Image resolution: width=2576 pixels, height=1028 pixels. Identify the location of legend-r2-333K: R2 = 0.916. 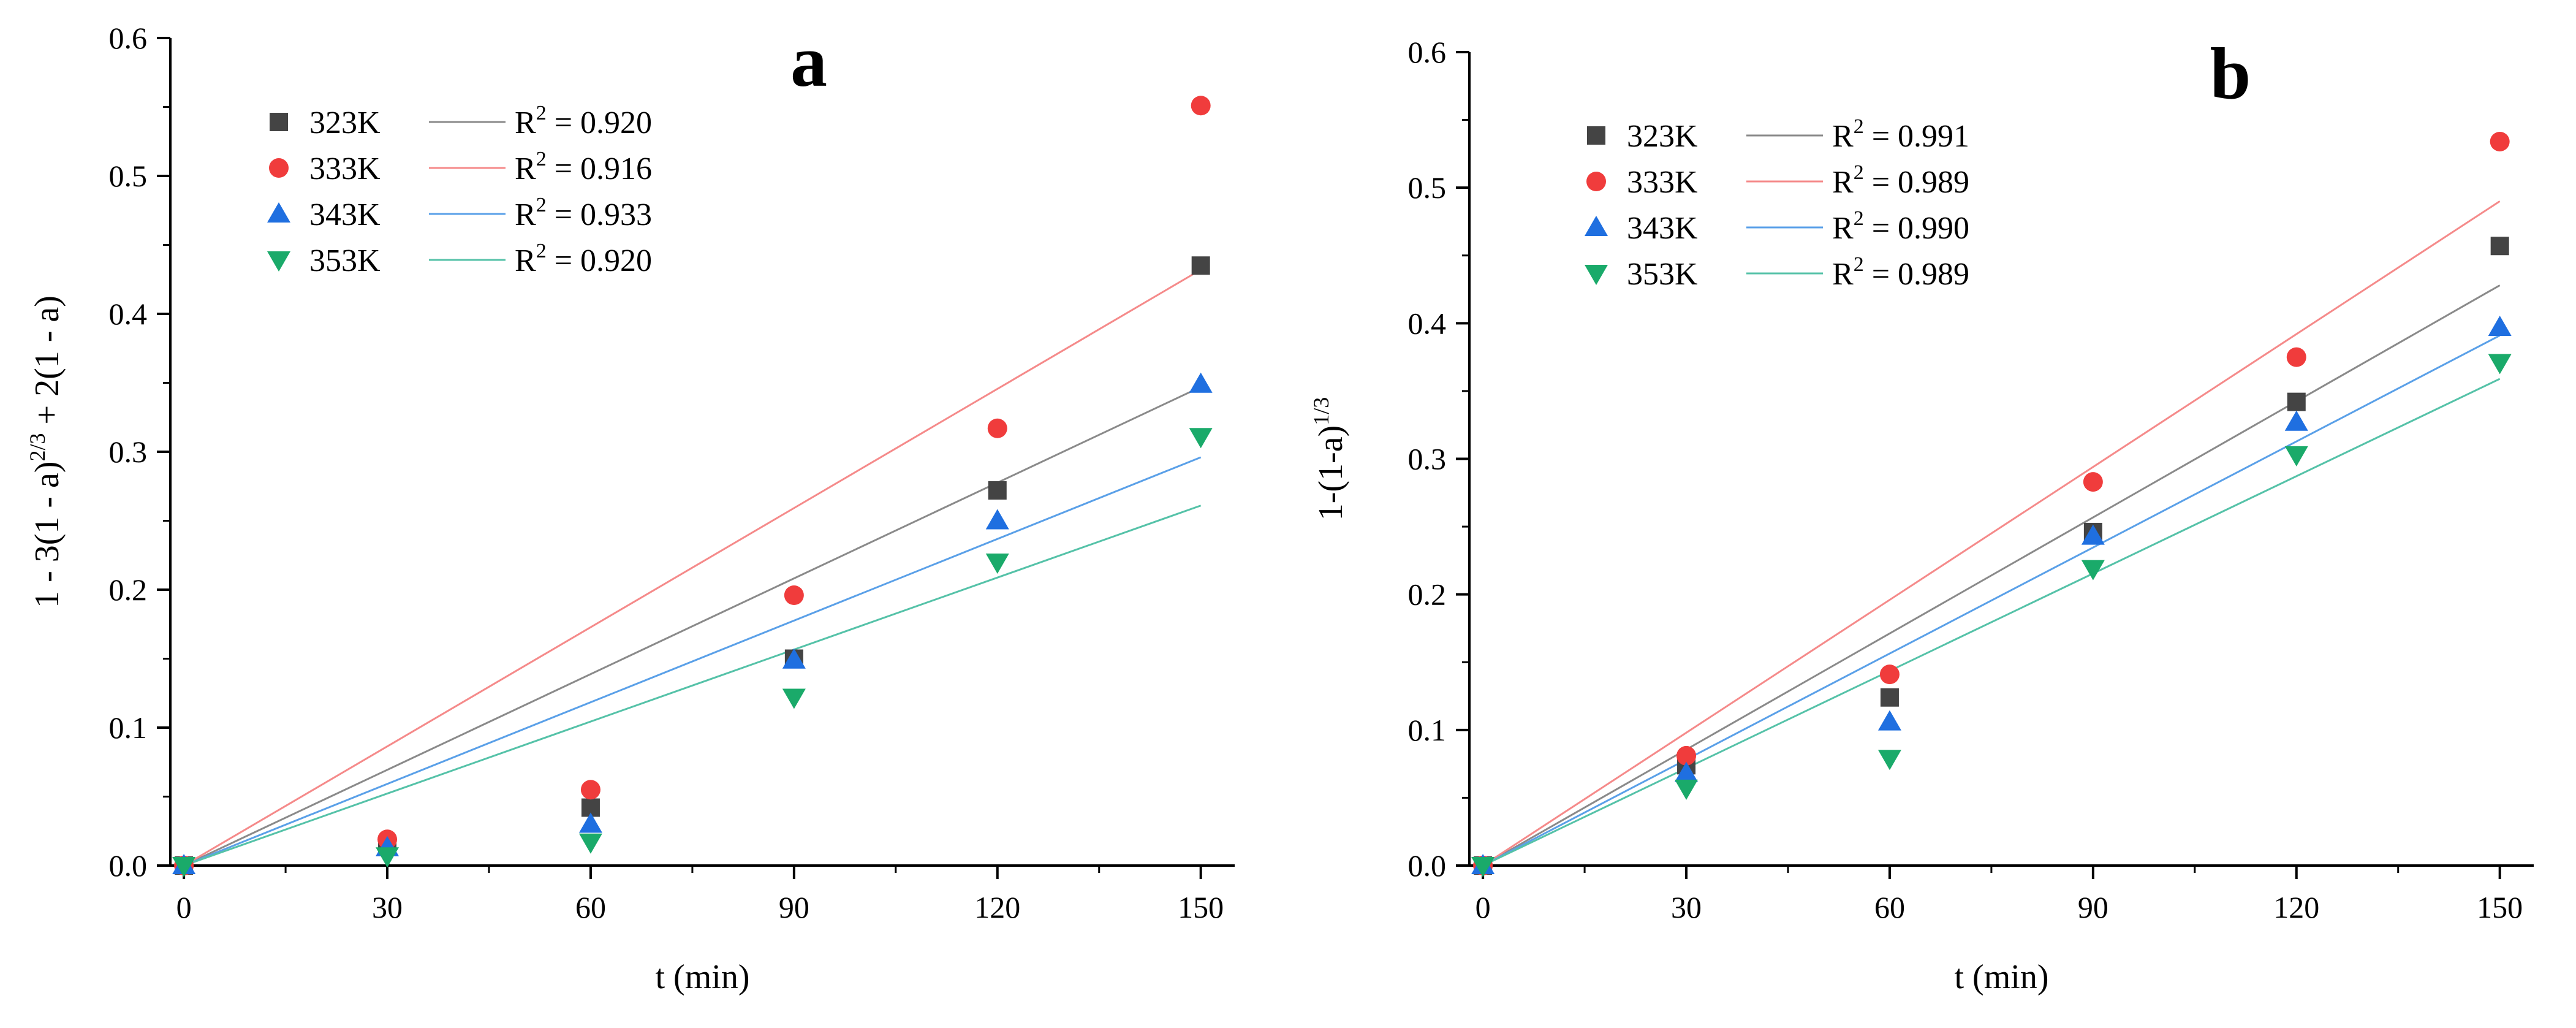
(583, 167).